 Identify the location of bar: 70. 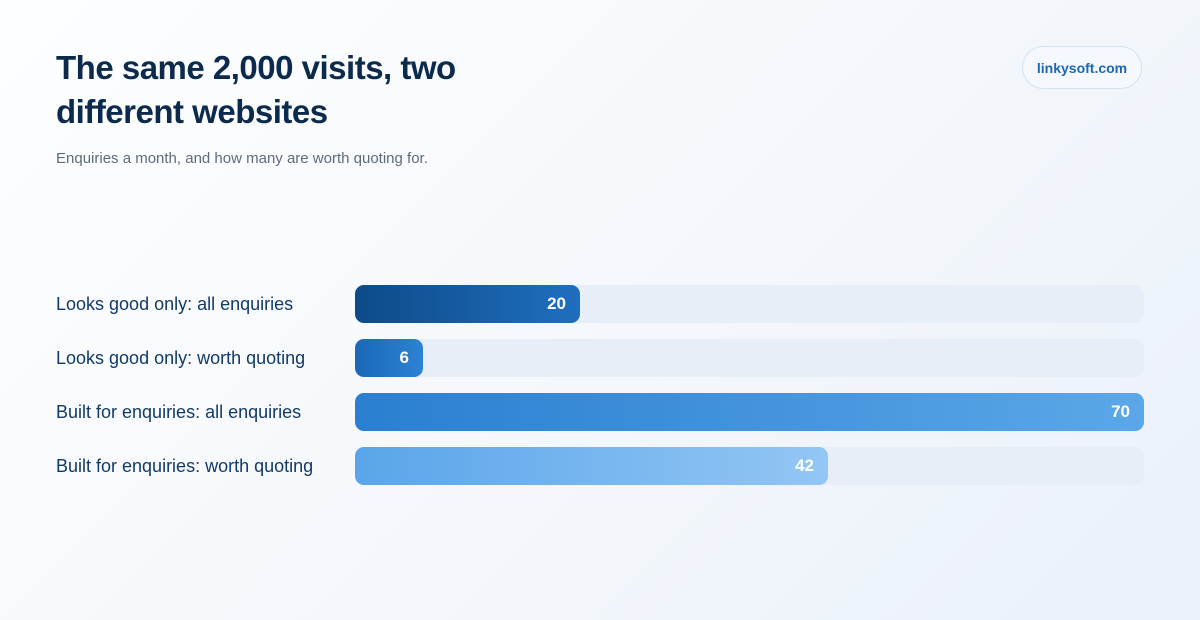
(749, 412).